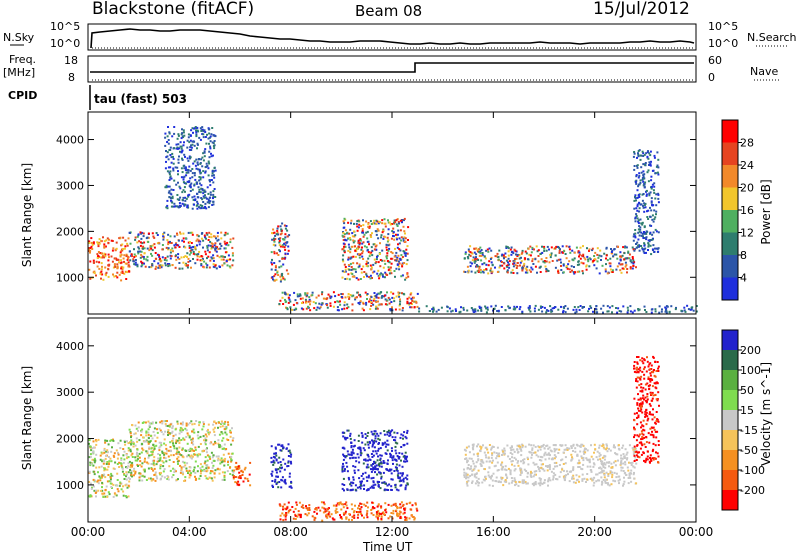  I want to click on colorbar-tick-label: 24, so click(747, 165).